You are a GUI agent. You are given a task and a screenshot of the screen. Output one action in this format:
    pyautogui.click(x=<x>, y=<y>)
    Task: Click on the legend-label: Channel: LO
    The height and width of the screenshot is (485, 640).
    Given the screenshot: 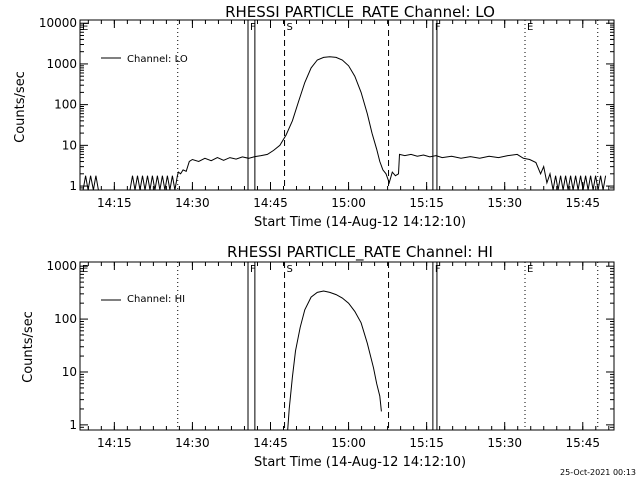 What is the action you would take?
    pyautogui.click(x=157, y=59)
    